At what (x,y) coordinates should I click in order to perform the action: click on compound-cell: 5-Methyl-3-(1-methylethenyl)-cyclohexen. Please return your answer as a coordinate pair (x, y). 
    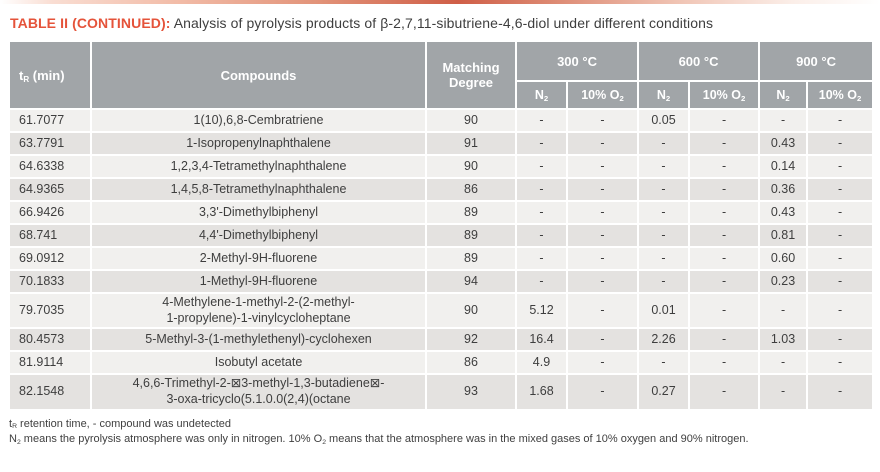
    Looking at the image, I should click on (258, 340).